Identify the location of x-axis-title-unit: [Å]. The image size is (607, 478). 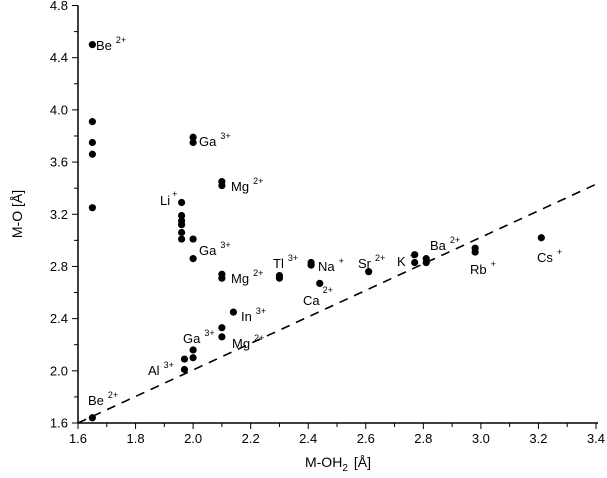
(362, 462).